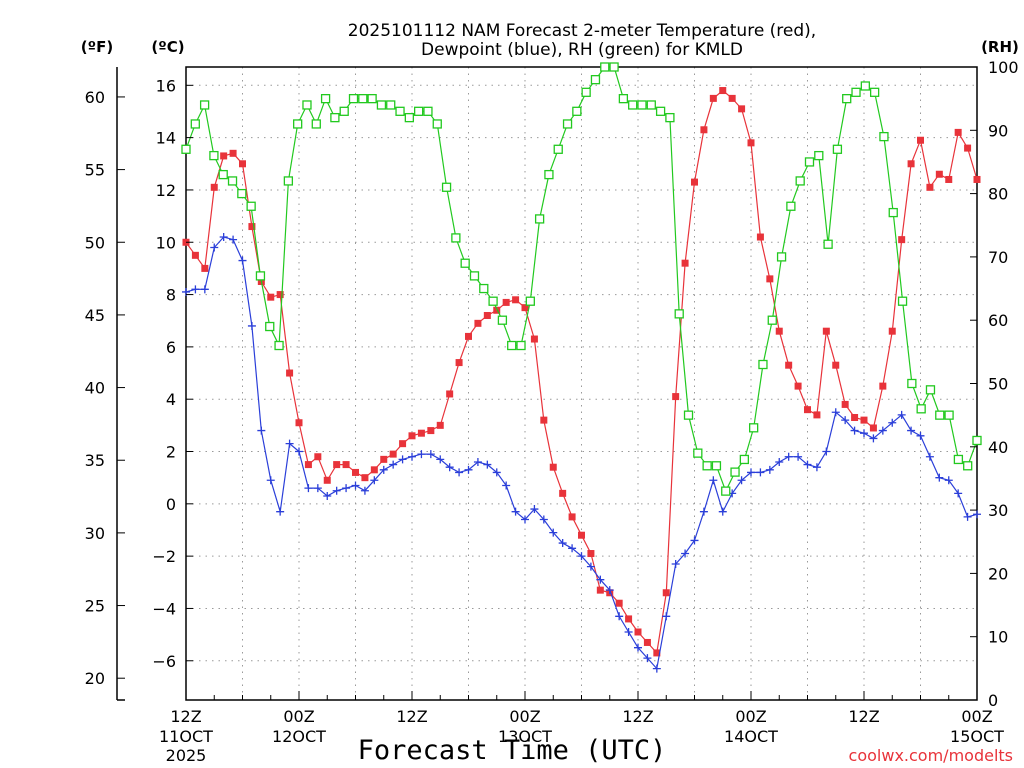 The height and width of the screenshot is (768, 1024). What do you see at coordinates (1003, 67) in the screenshot?
I see `rh-tick-label: 100` at bounding box center [1003, 67].